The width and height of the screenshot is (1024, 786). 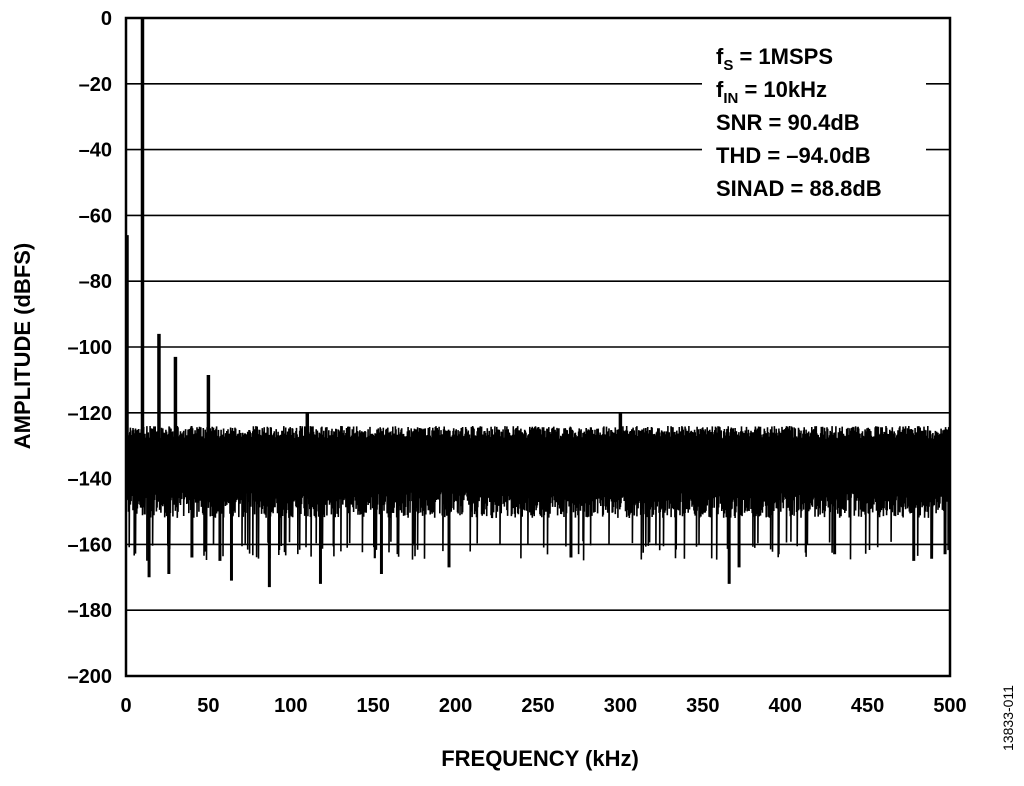 I want to click on y-tick-label: –40, so click(x=95, y=151).